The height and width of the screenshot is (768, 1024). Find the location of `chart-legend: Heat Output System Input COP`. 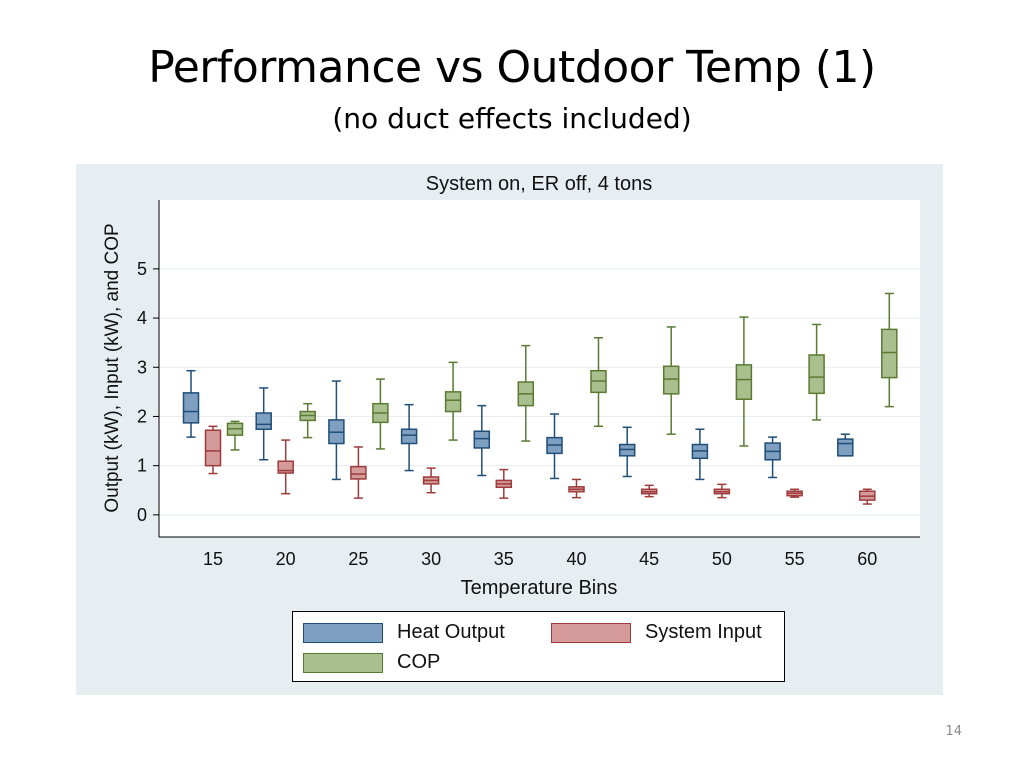

chart-legend: Heat Output System Input COP is located at coordinates (538, 646).